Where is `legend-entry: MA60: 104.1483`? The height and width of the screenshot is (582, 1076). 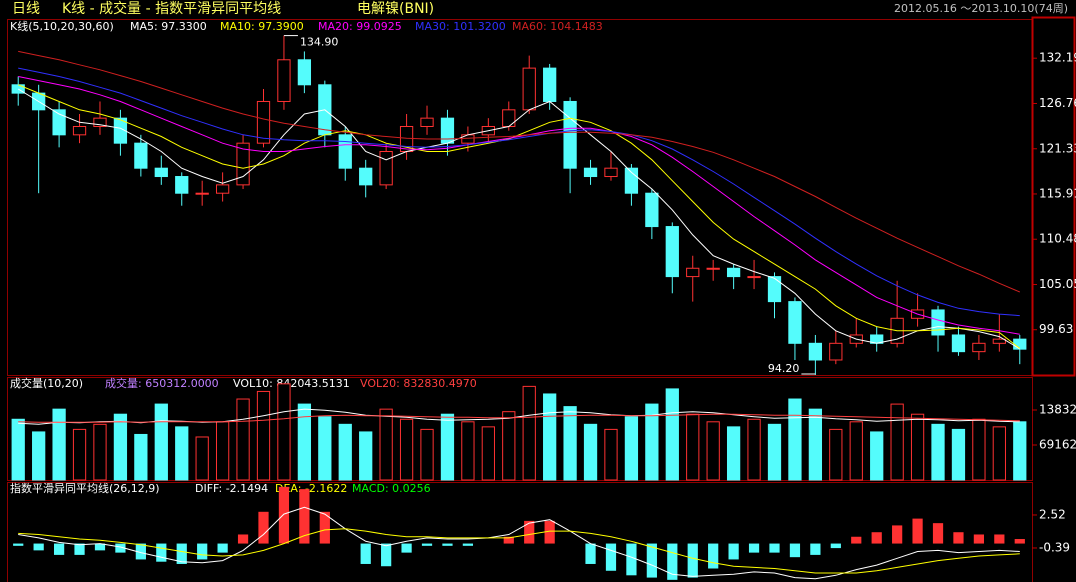 legend-entry: MA60: 104.1483 is located at coordinates (557, 26).